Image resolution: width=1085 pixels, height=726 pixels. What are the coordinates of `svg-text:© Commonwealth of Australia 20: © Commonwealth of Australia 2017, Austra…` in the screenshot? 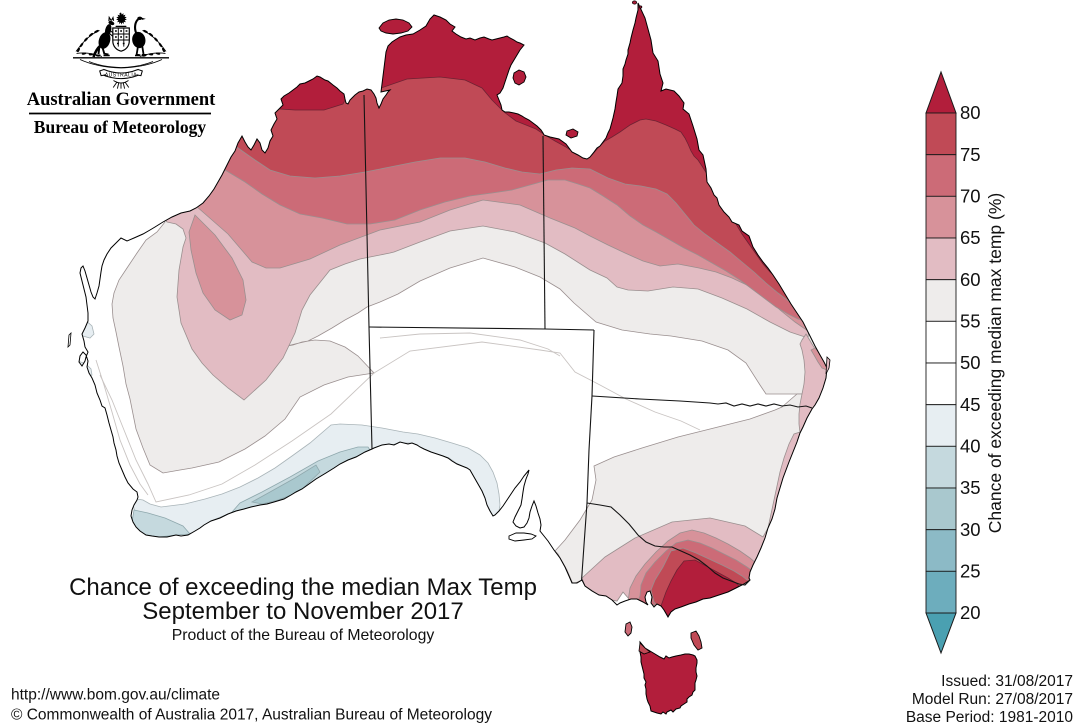 It's located at (251, 715).